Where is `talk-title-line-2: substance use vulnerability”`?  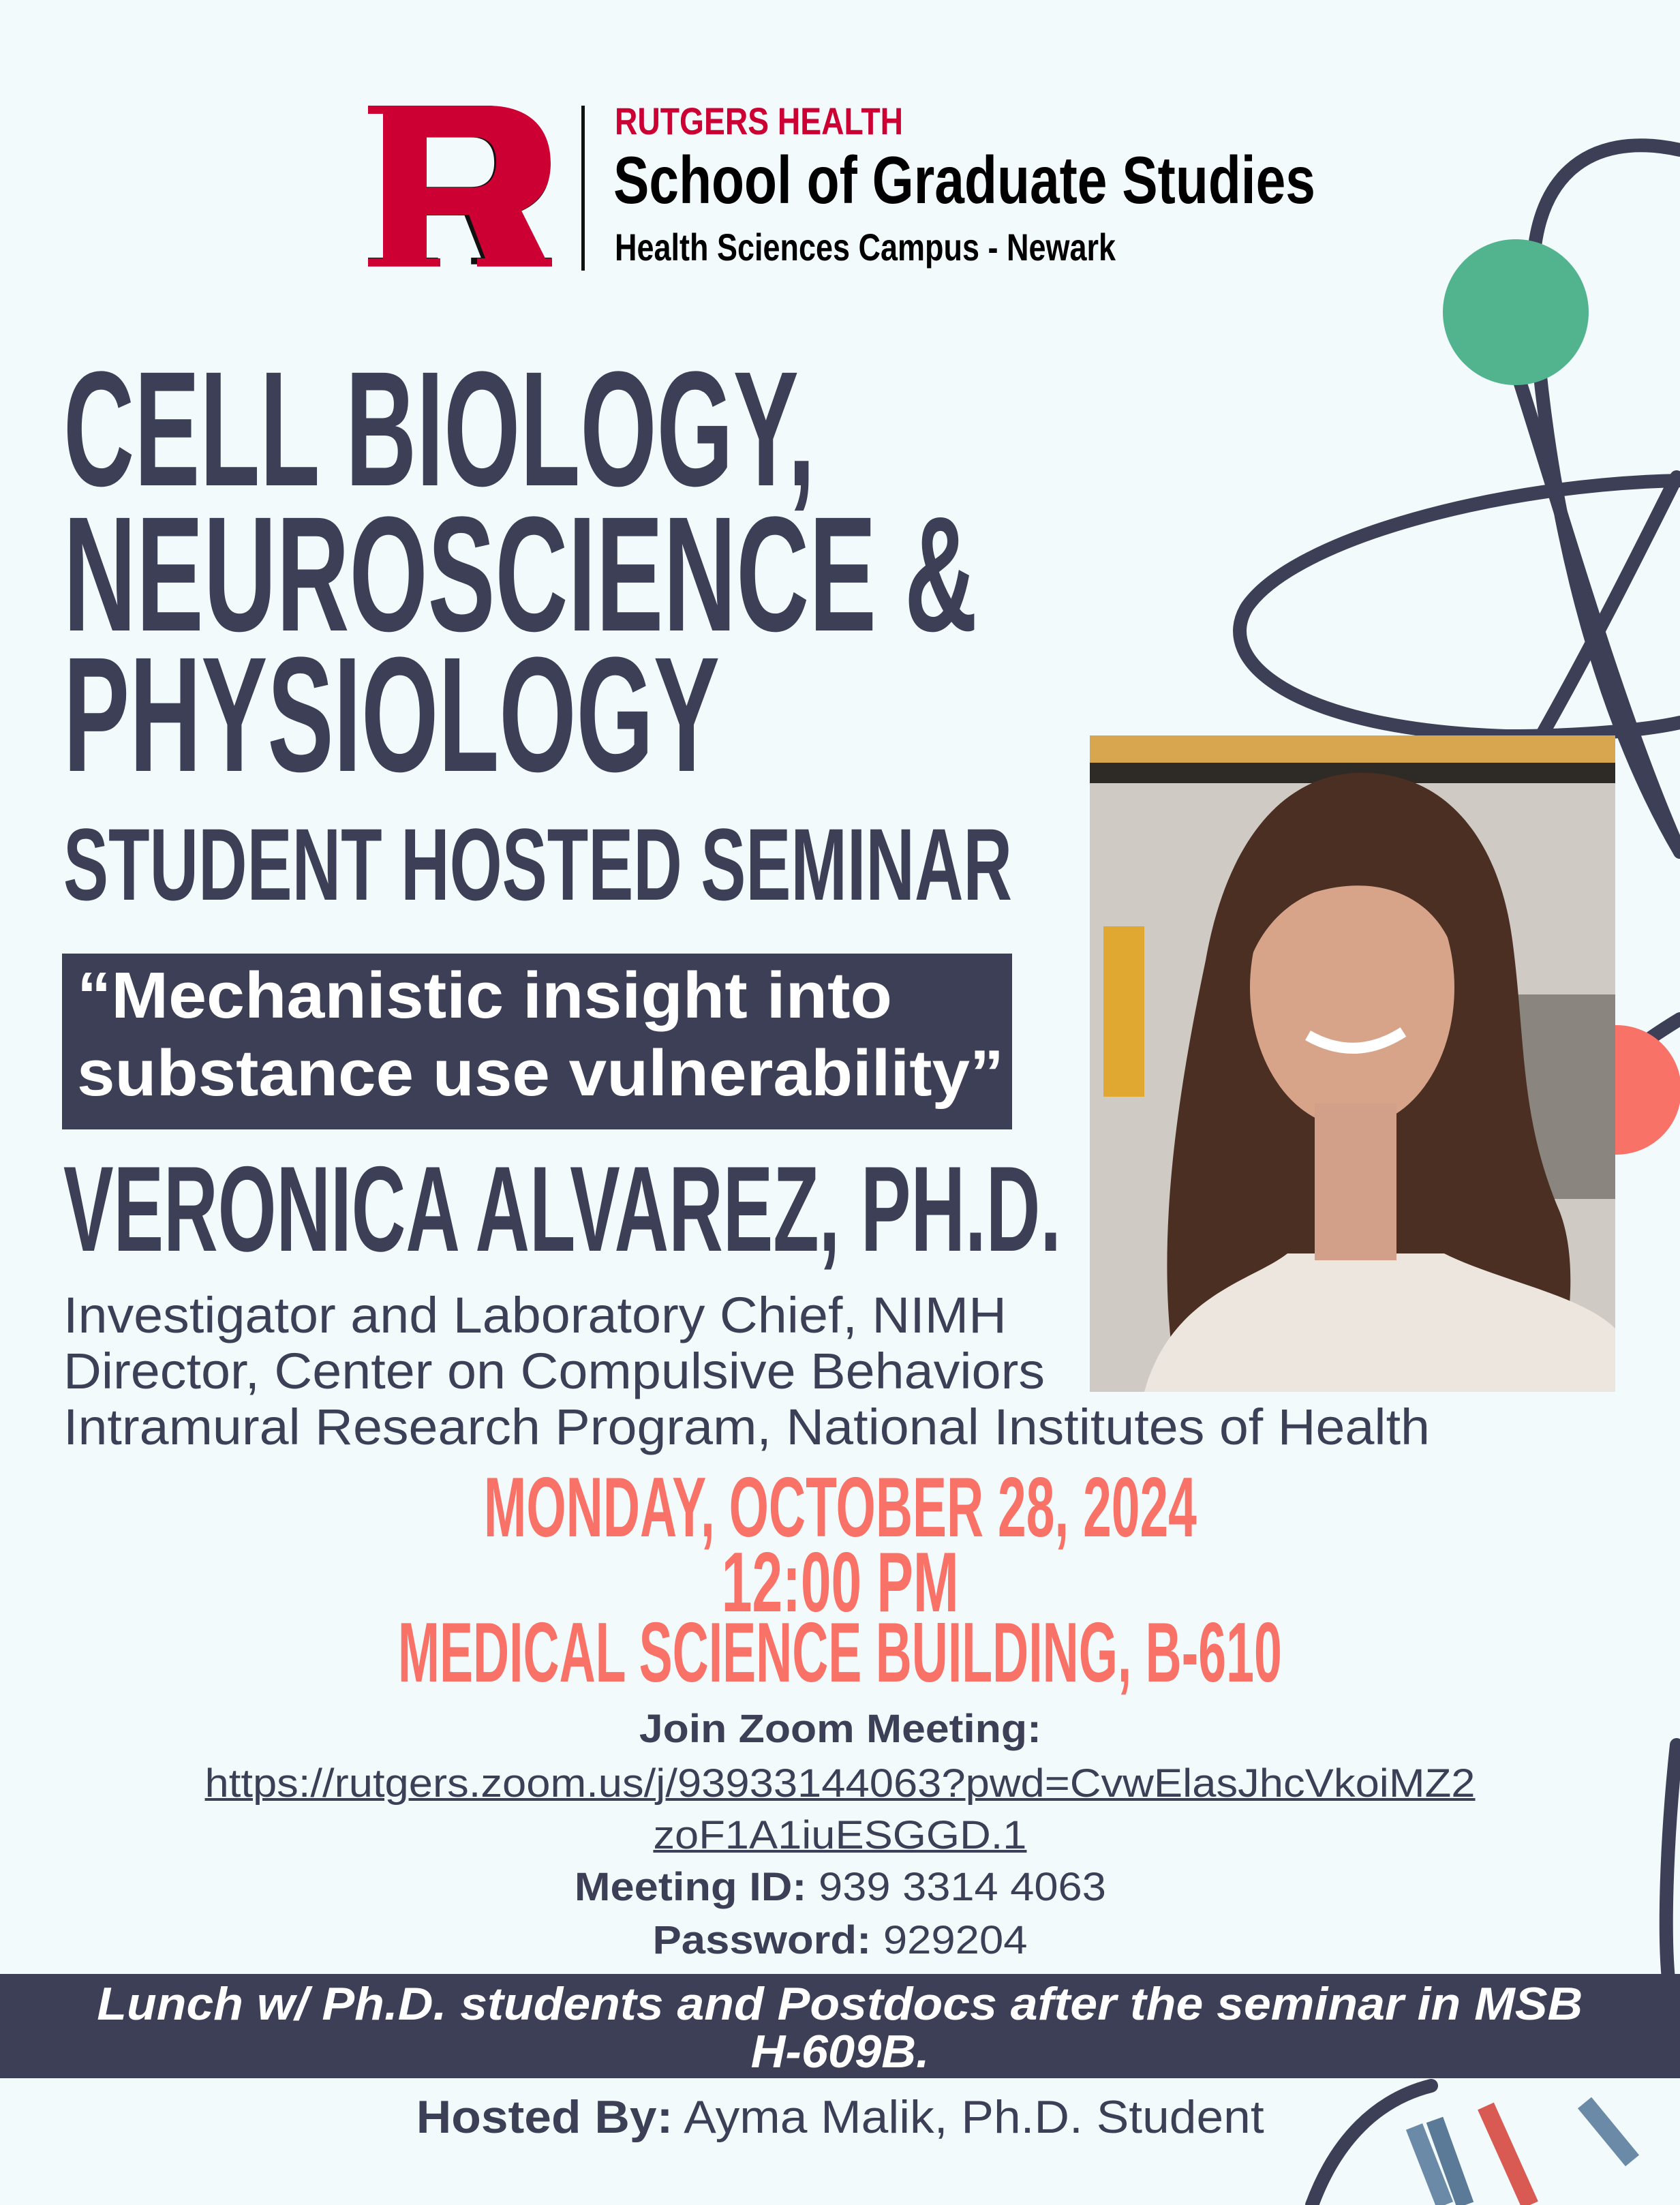 talk-title-line-2: substance use vulnerability” is located at coordinates (540, 1073).